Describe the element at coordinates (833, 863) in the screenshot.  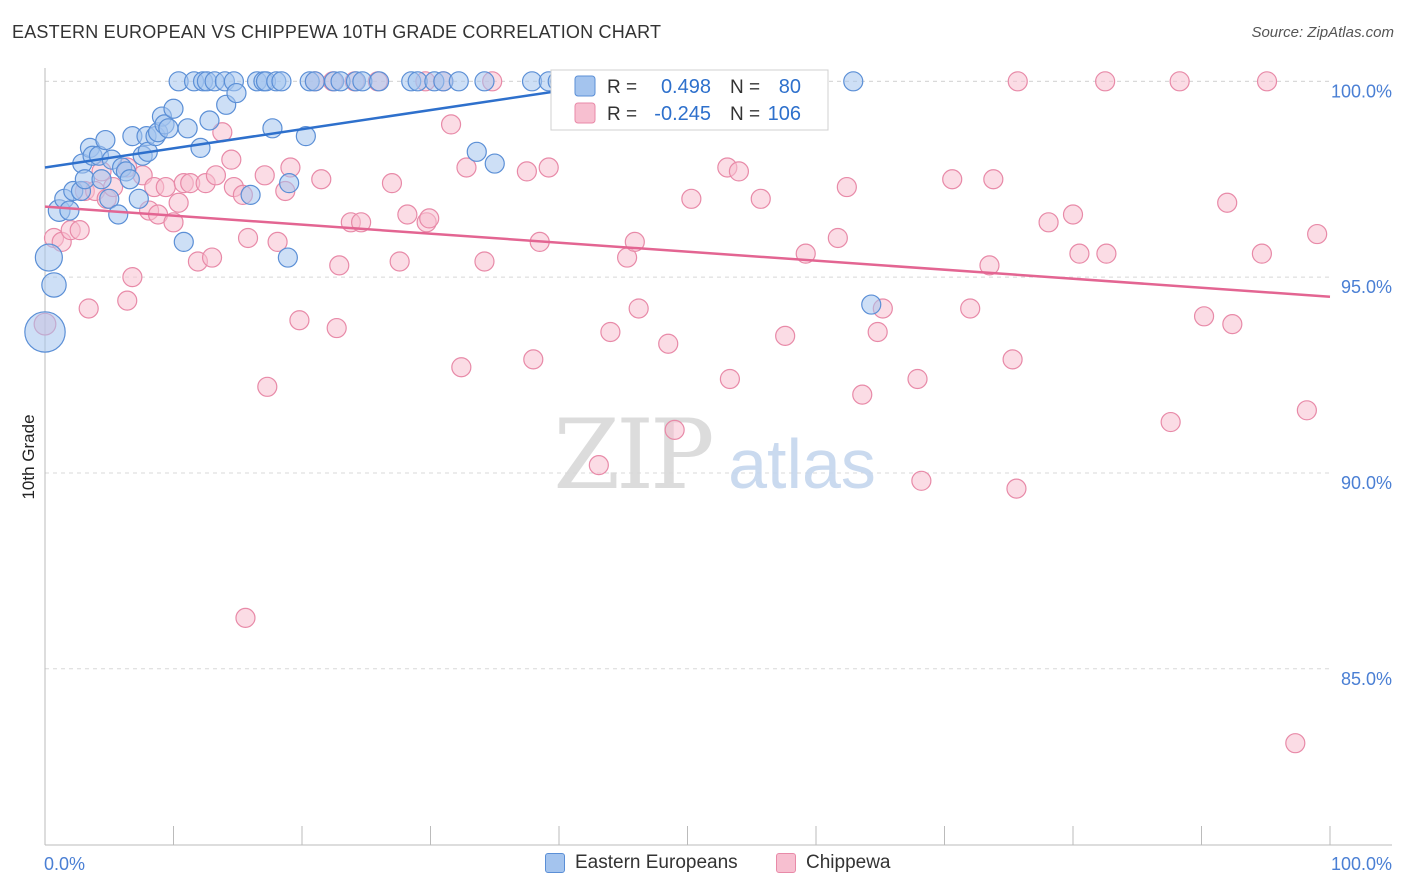
I see `legend-item-chippewa: Chippewa` at that location.